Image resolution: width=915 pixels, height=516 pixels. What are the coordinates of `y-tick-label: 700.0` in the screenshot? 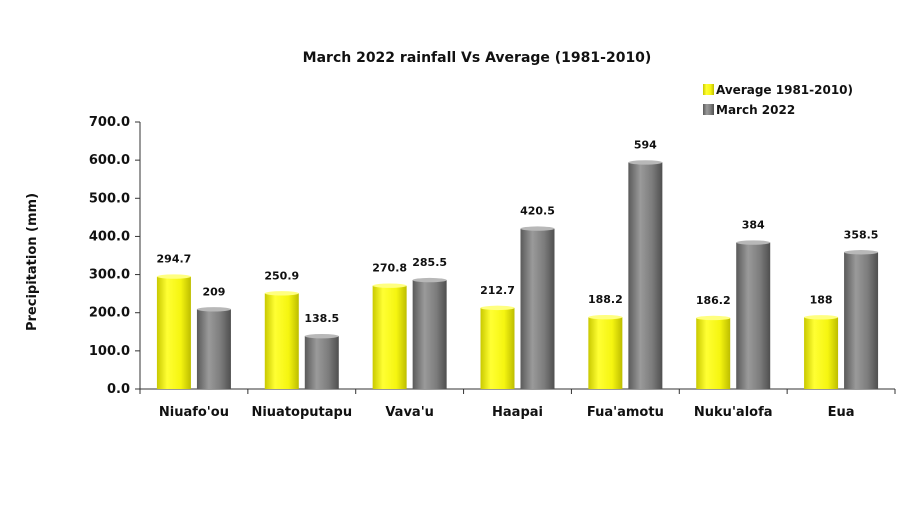 It's located at (109, 122).